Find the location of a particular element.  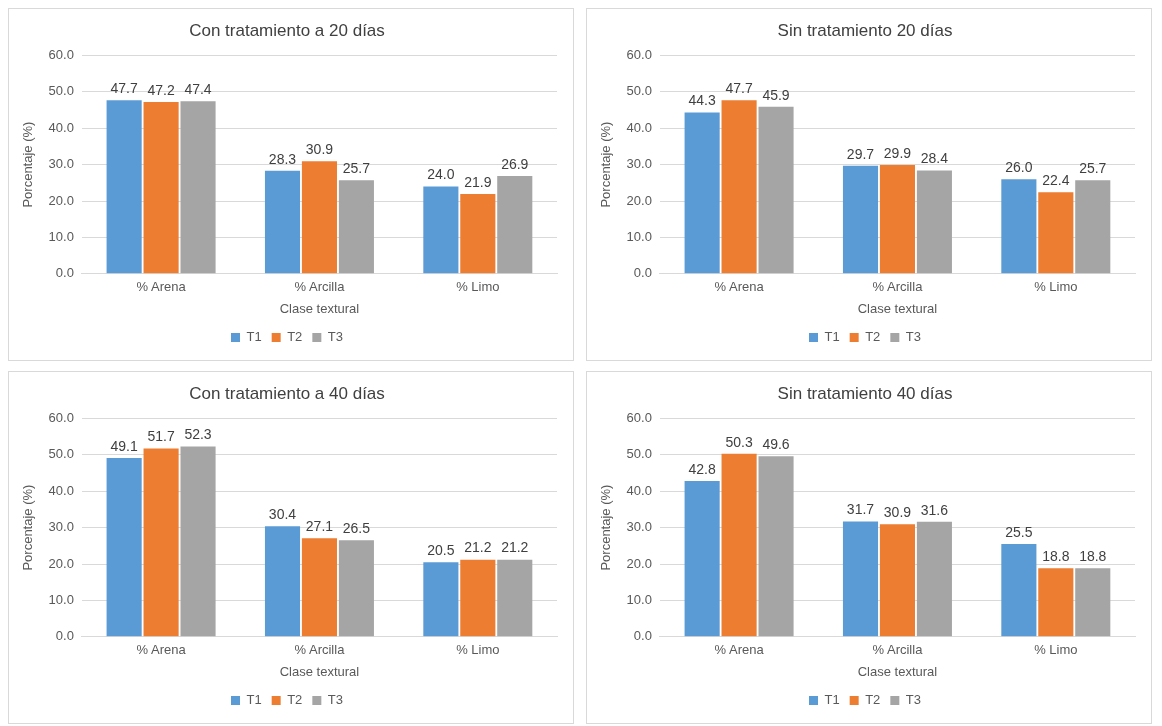

data-label: 20.5 is located at coordinates (441, 550).